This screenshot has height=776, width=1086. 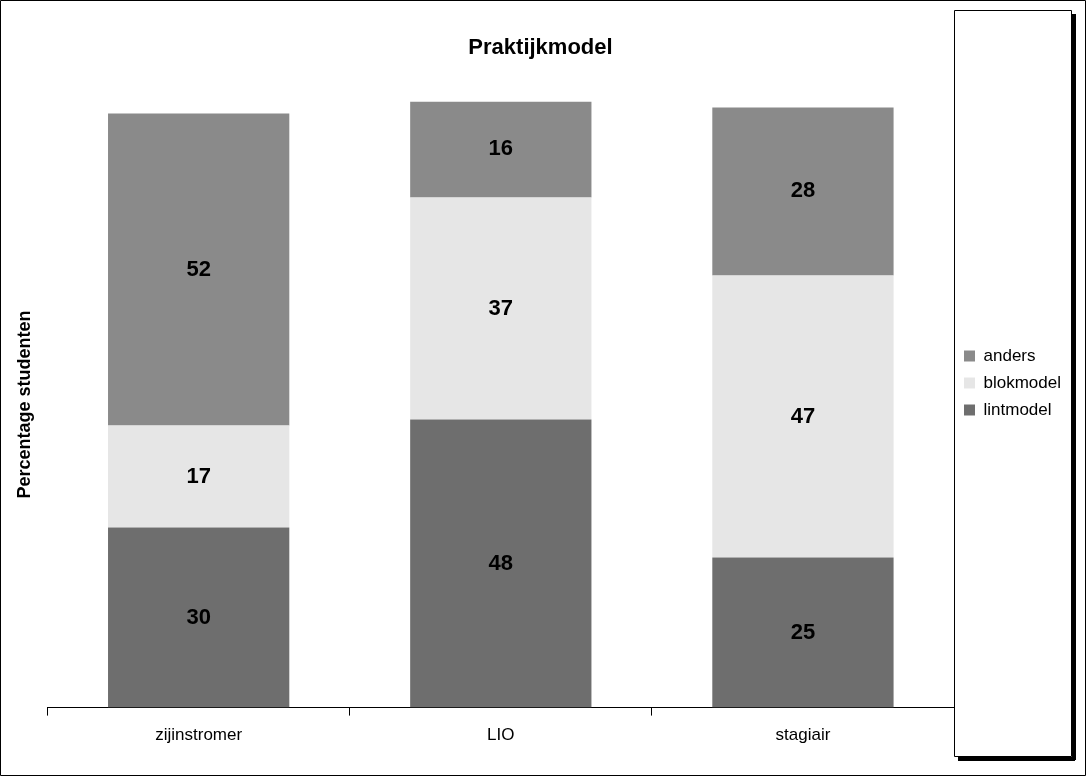 I want to click on x-tick-label: LIO, so click(x=501, y=735).